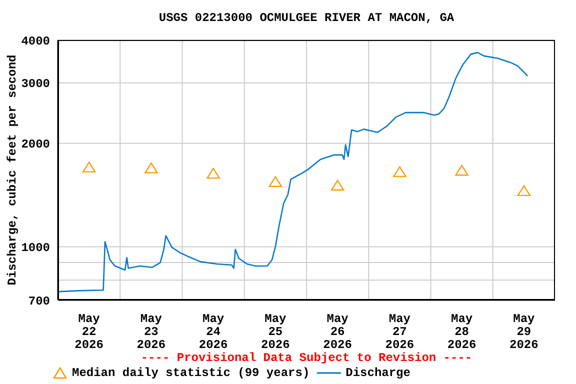 The image size is (576, 384). What do you see at coordinates (35, 248) in the screenshot?
I see `y-tick-label: 1000` at bounding box center [35, 248].